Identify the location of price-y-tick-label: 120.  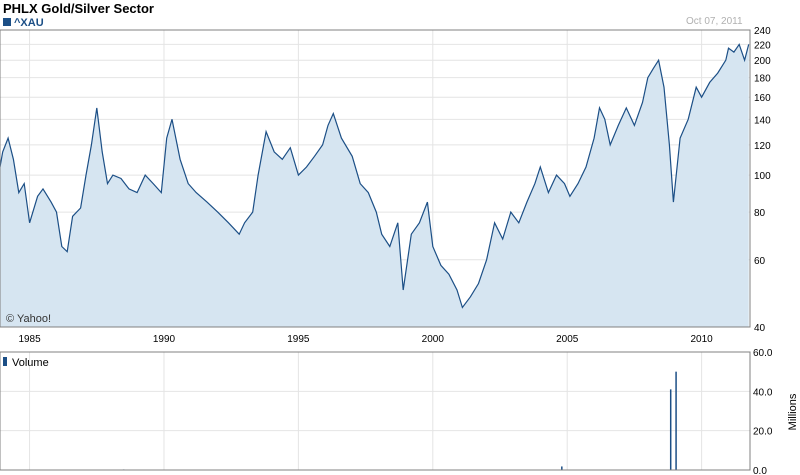
(762, 146).